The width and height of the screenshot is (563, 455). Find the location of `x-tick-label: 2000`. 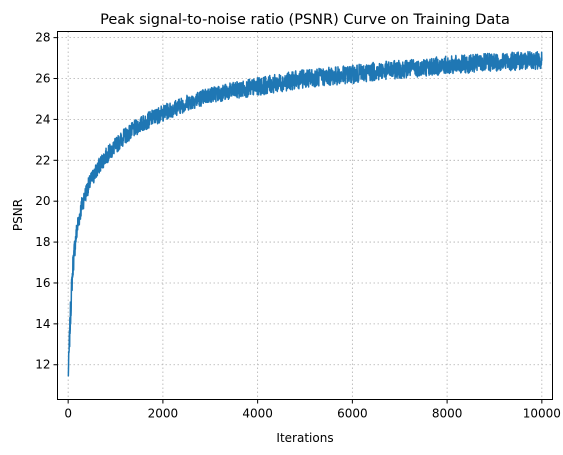

x-tick-label: 2000 is located at coordinates (163, 414).